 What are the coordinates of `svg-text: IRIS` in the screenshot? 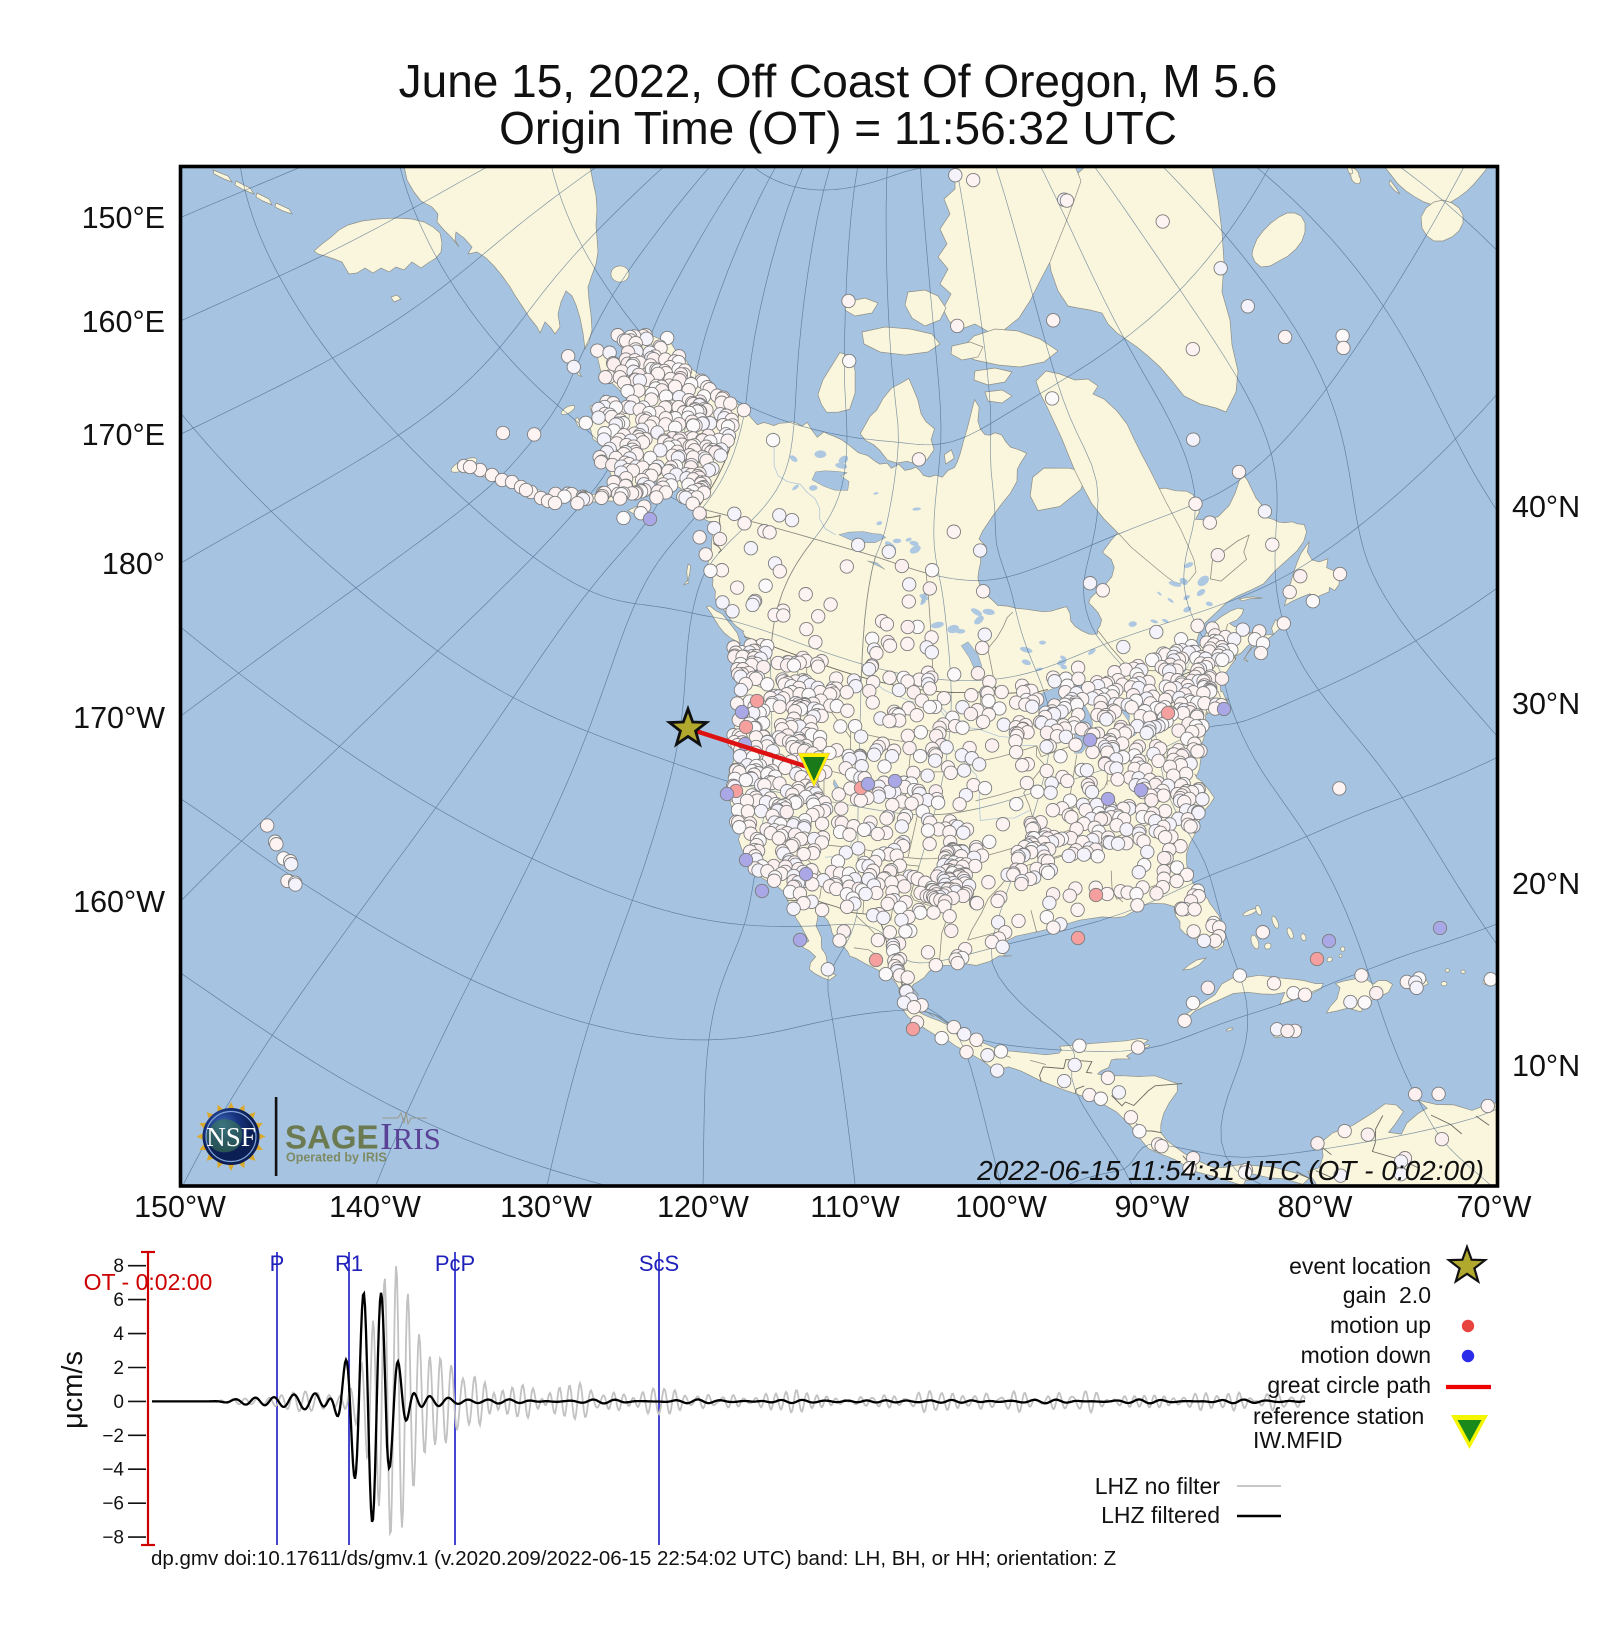 It's located at (410, 1137).